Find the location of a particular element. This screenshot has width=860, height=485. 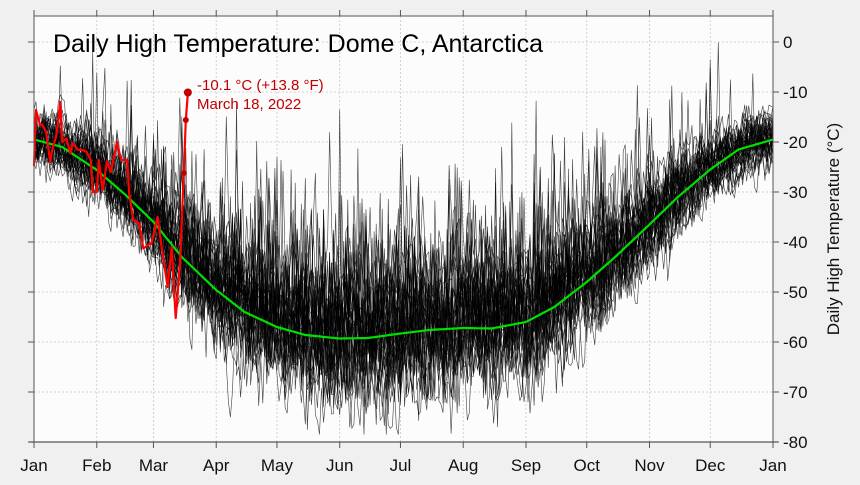

x-tick-label: Apr is located at coordinates (216, 465).